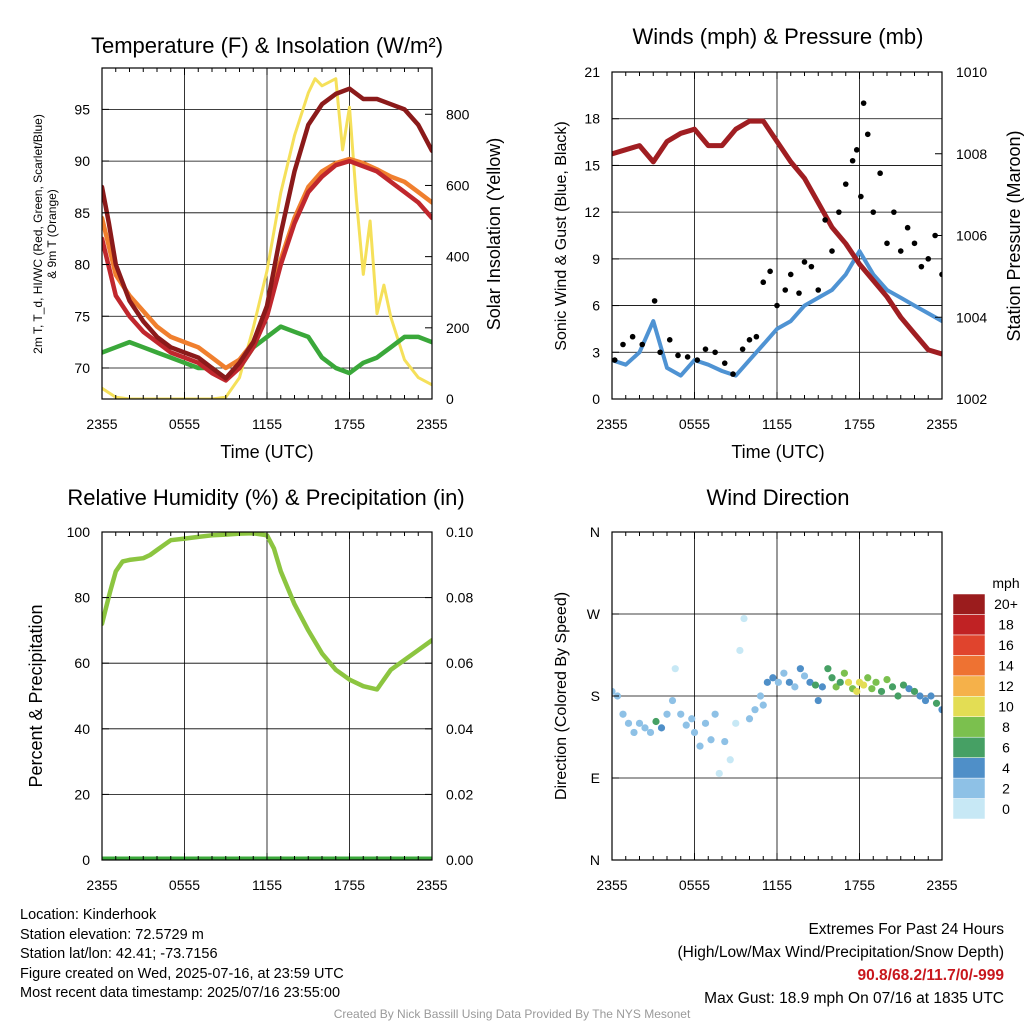 The height and width of the screenshot is (1024, 1024). Describe the element at coordinates (1006, 666) in the screenshot. I see `colorbar-label: 14` at that location.